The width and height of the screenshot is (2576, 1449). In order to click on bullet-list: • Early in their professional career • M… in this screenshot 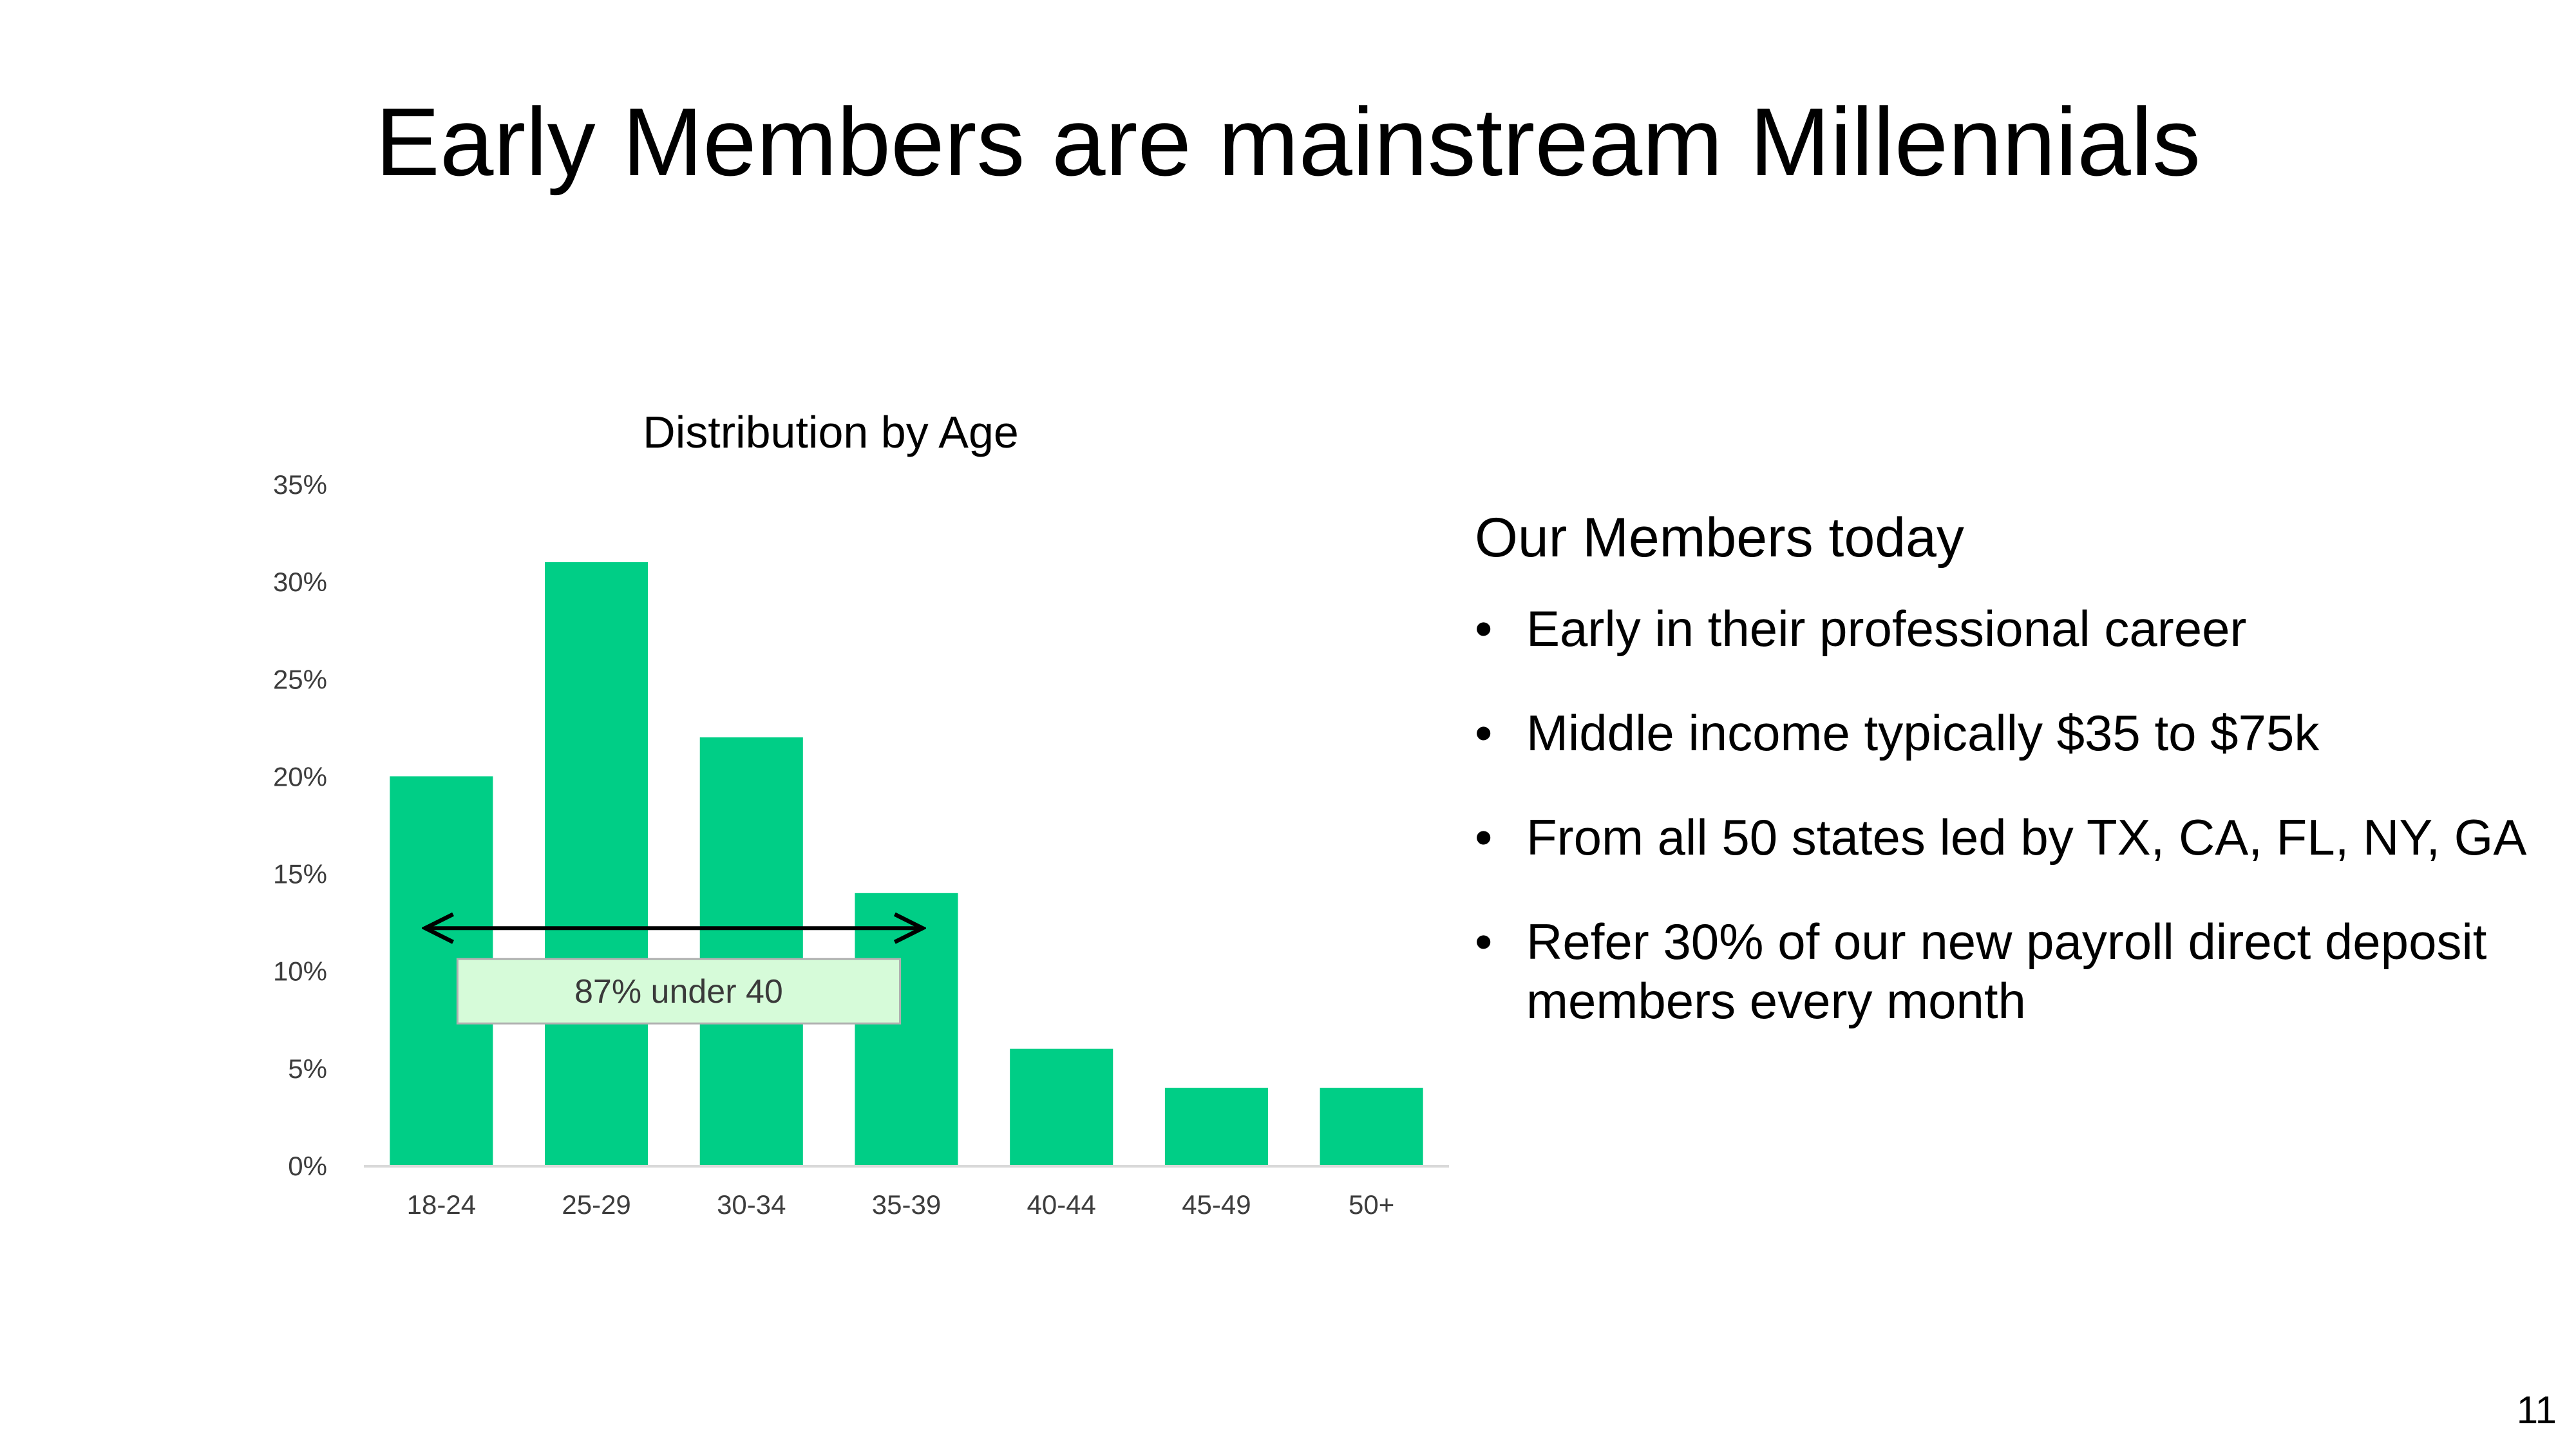, I will do `click(2010, 814)`.